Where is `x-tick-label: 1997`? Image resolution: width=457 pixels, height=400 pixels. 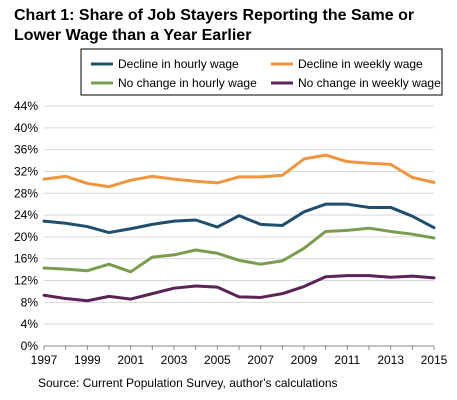
x-tick-label: 1997 is located at coordinates (44, 360).